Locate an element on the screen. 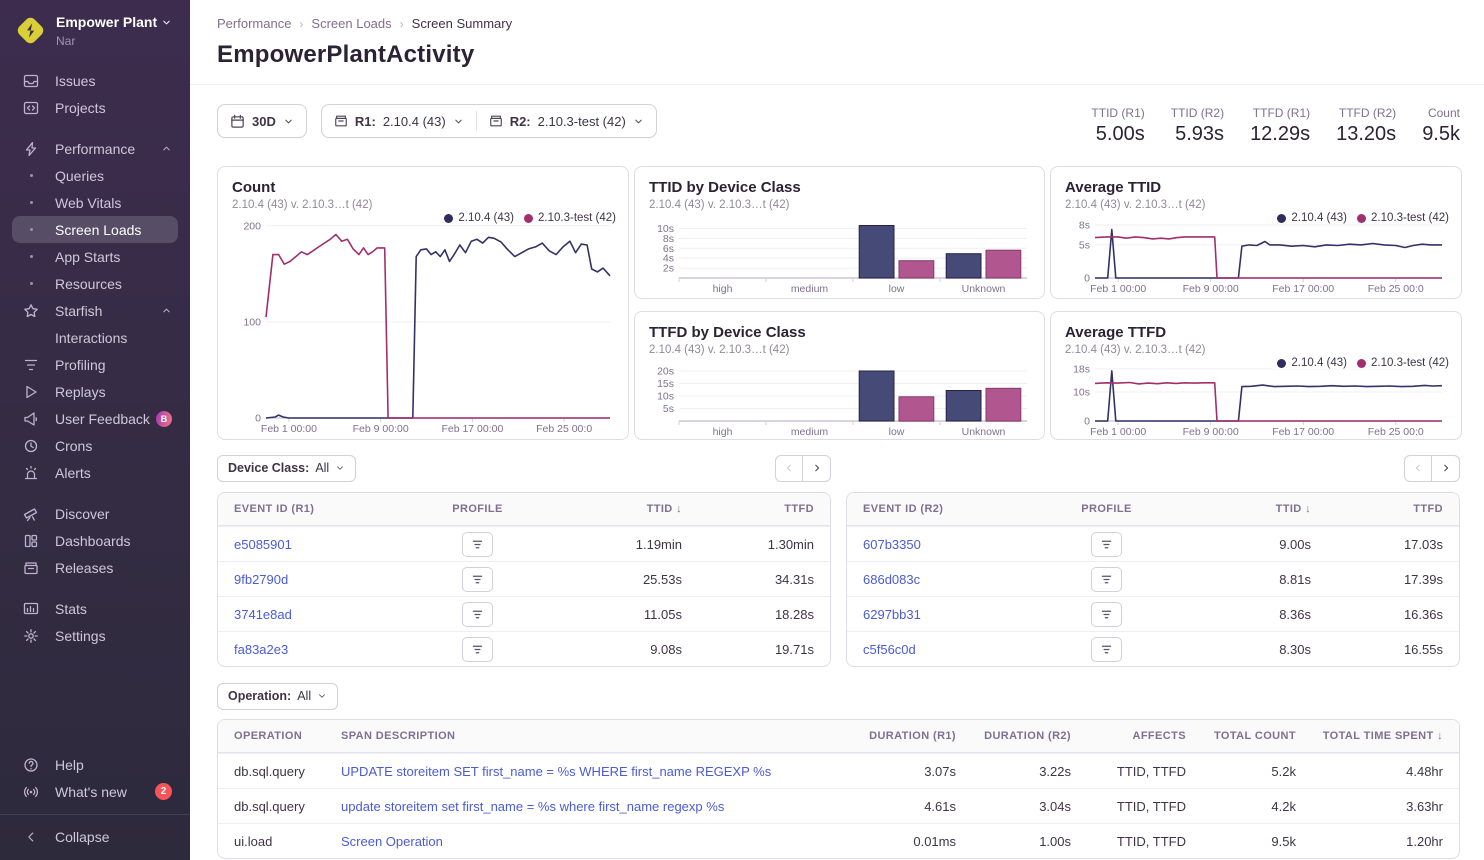 Image resolution: width=1484 pixels, height=860 pixels. sidebar-item-starfish: Starfish is located at coordinates (95, 310).